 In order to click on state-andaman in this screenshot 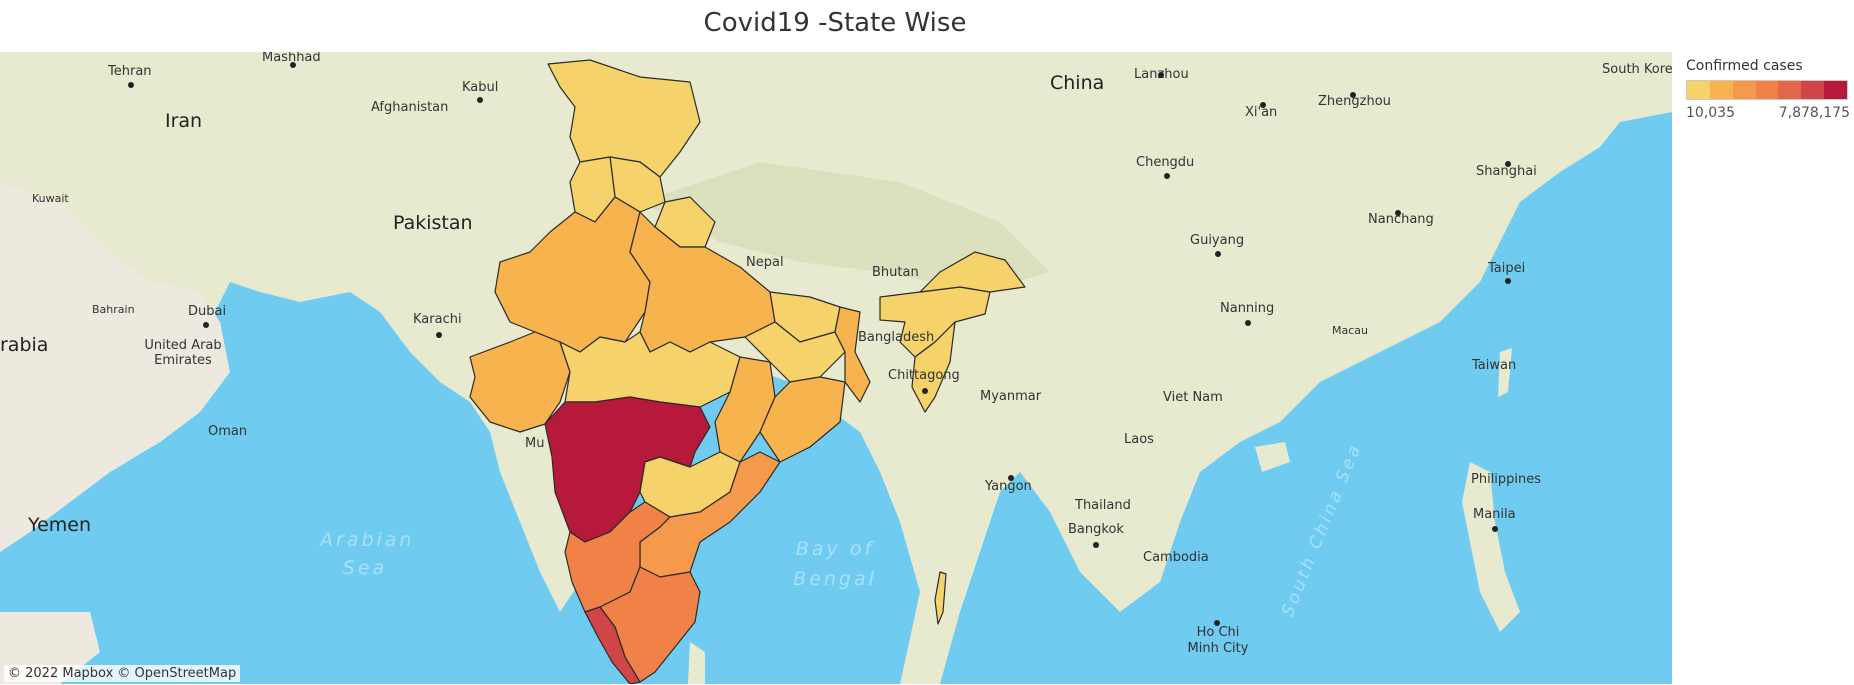, I will do `click(940, 598)`.